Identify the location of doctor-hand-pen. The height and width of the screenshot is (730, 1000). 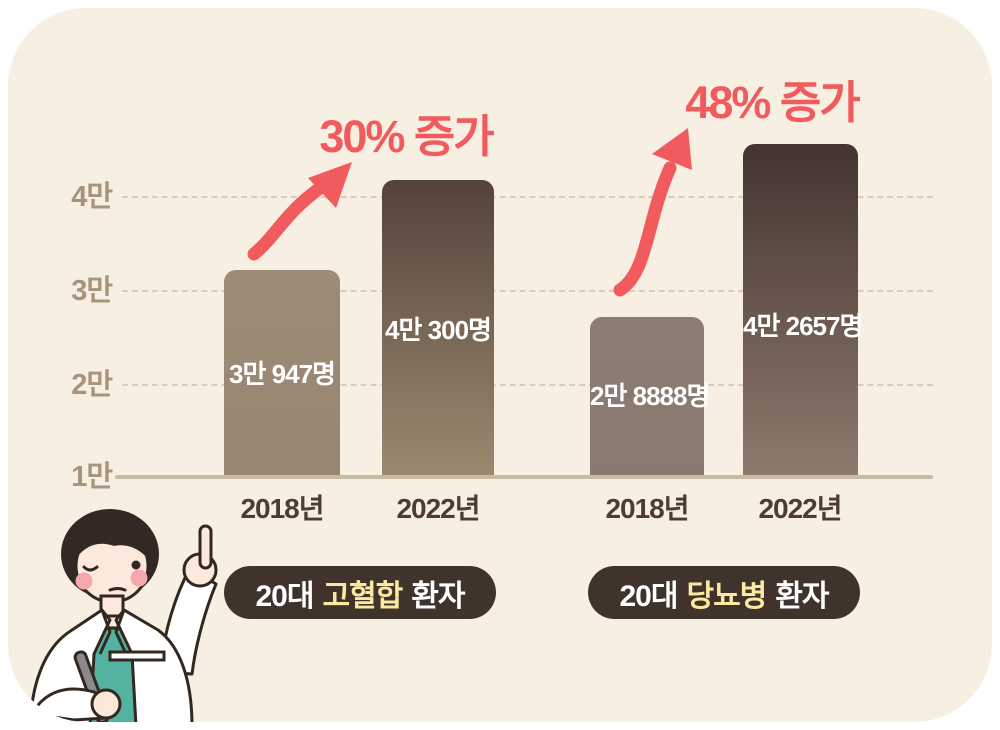
(76, 686).